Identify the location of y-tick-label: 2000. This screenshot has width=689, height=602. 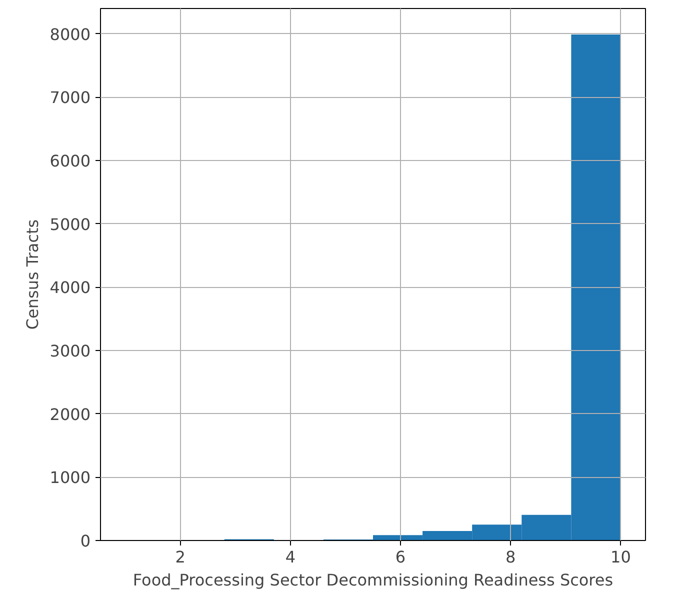
(70, 414).